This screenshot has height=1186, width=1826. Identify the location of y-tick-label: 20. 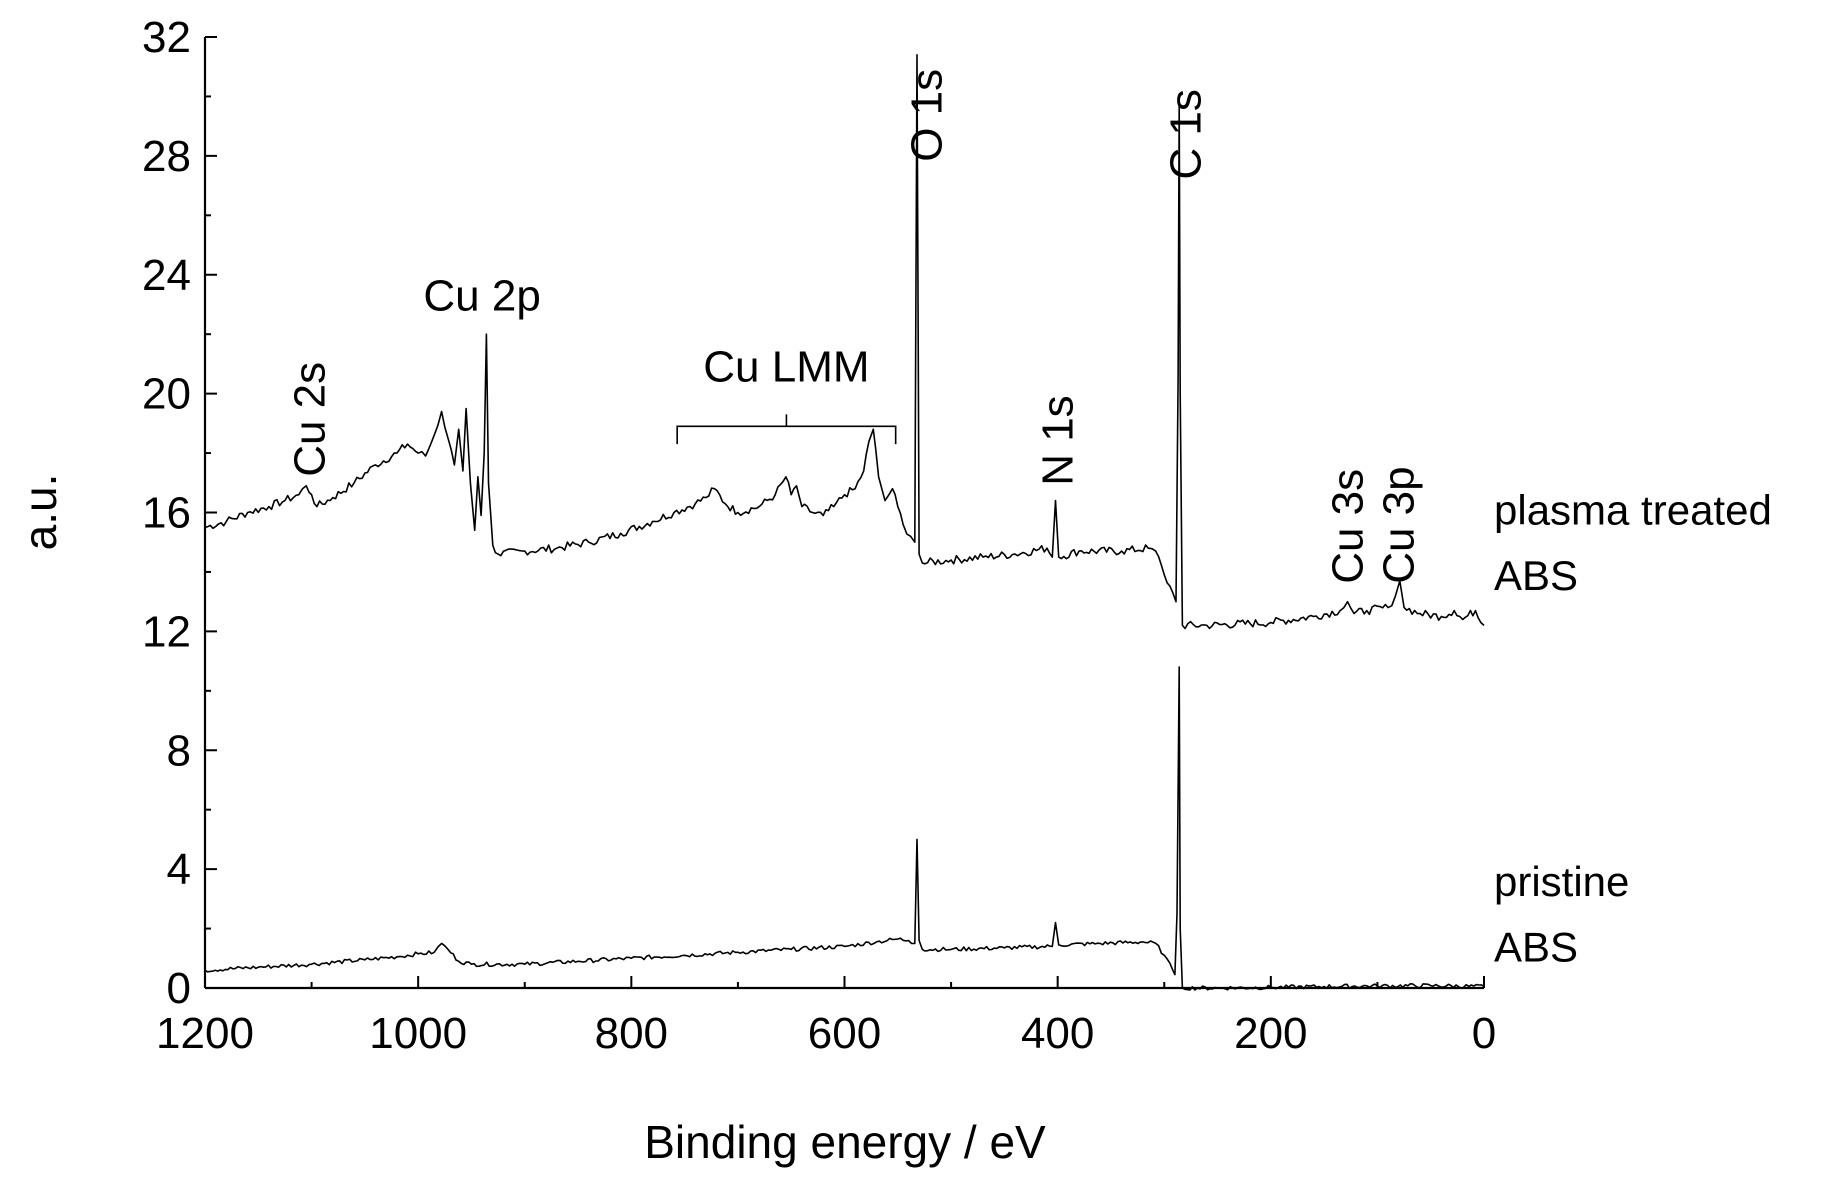
(166, 394).